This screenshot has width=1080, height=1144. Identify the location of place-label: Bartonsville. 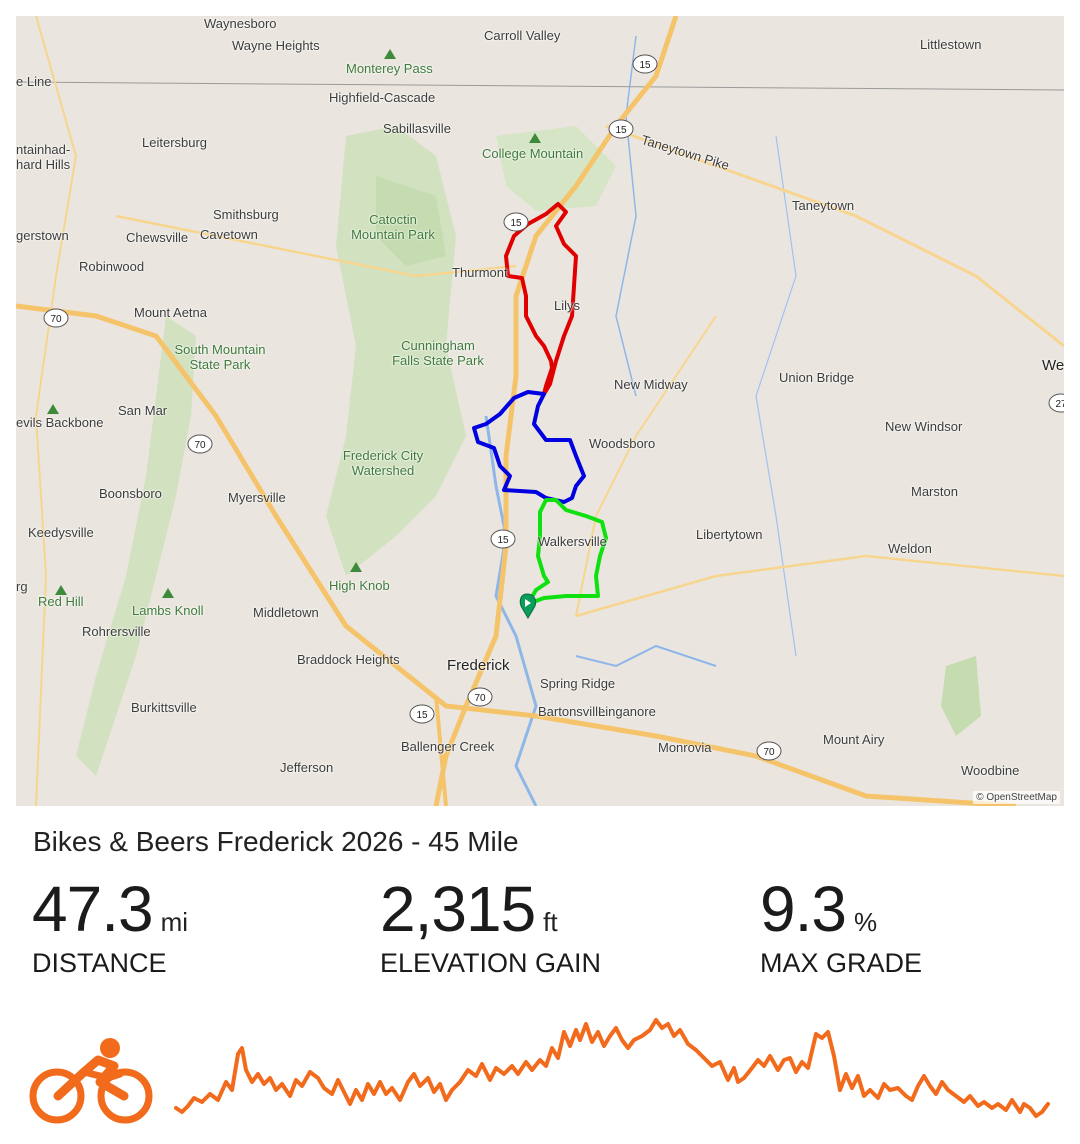
(572, 711).